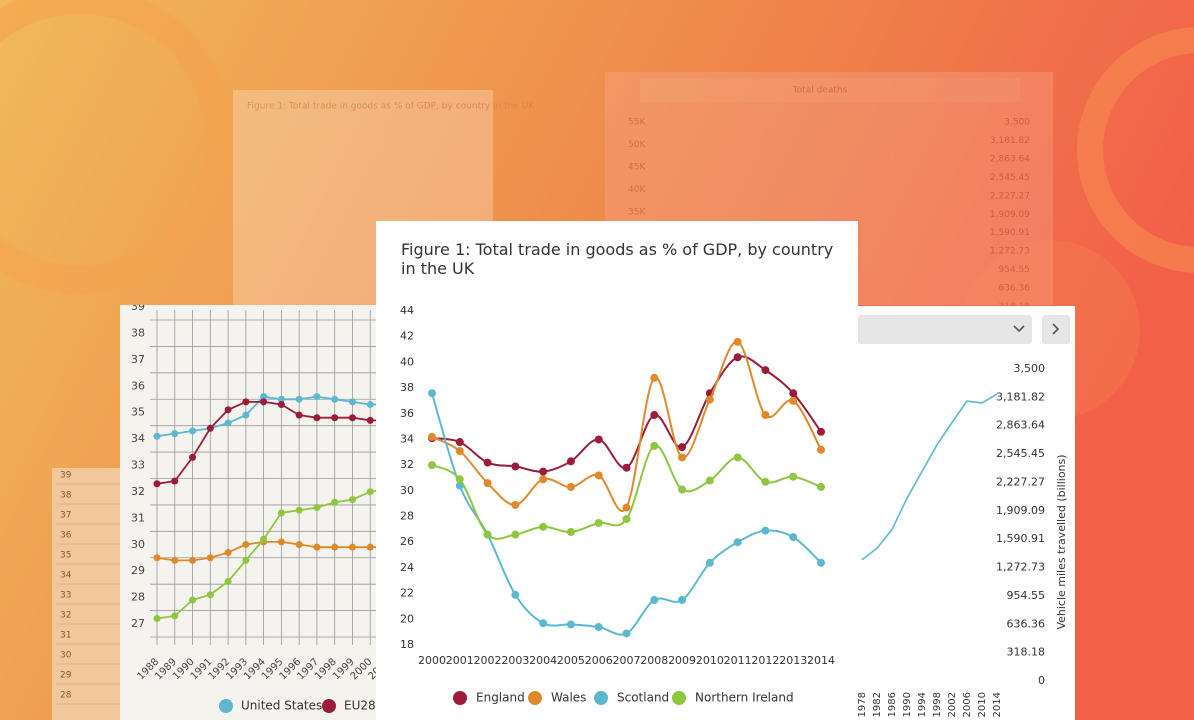  What do you see at coordinates (637, 190) in the screenshot?
I see `y-tick-label: 40K` at bounding box center [637, 190].